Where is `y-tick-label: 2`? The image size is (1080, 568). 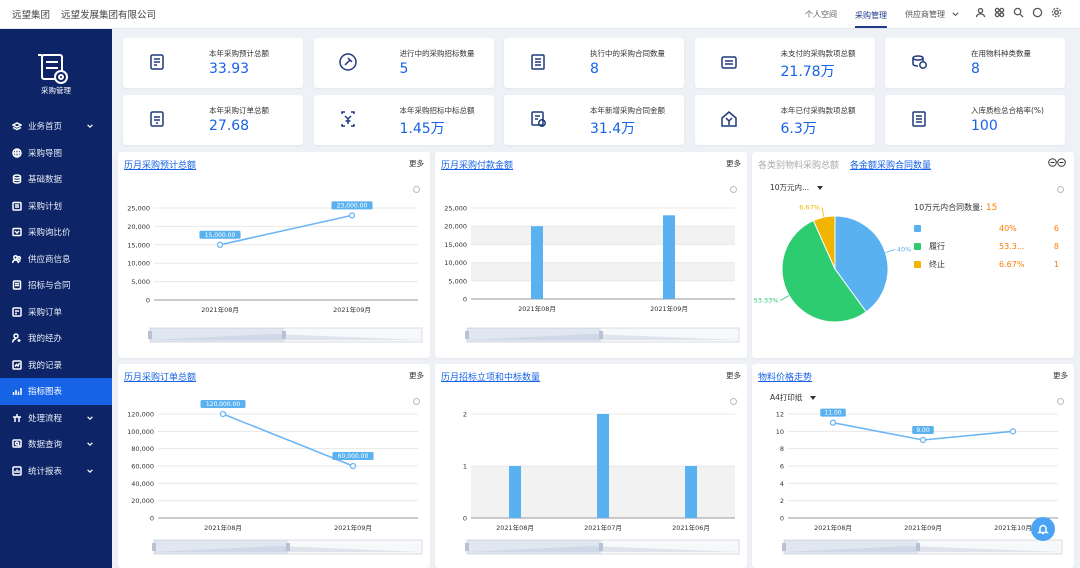
y-tick-label: 2 is located at coordinates (465, 415).